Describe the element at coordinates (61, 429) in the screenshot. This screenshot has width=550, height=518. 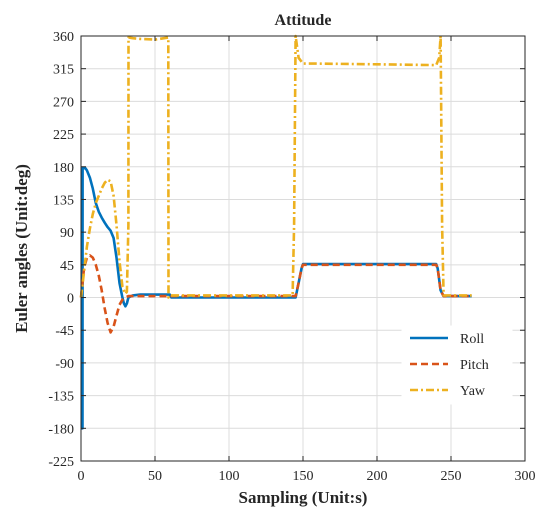
I see `y-tick-label: -180` at that location.